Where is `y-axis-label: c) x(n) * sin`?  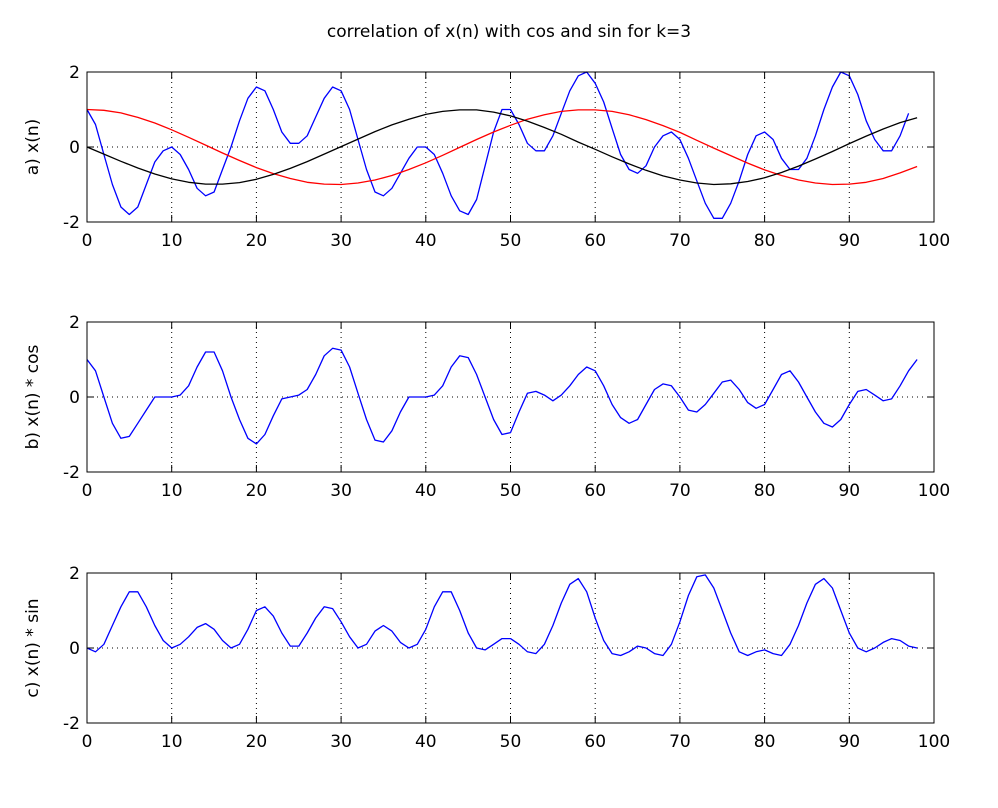
y-axis-label: c) x(n) * sin is located at coordinates (33, 647).